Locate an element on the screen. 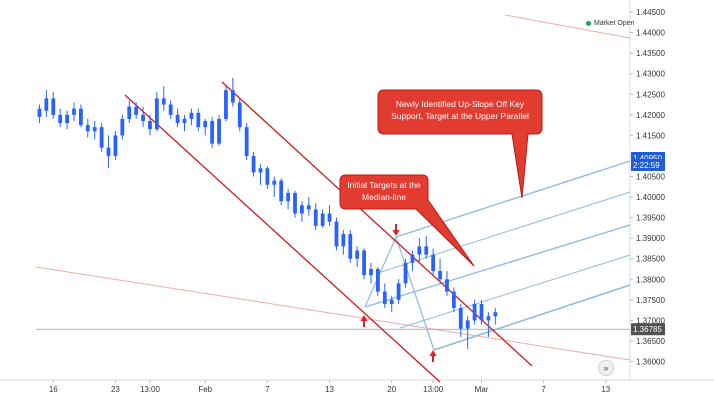  fork-handle-a is located at coordinates (380, 272).